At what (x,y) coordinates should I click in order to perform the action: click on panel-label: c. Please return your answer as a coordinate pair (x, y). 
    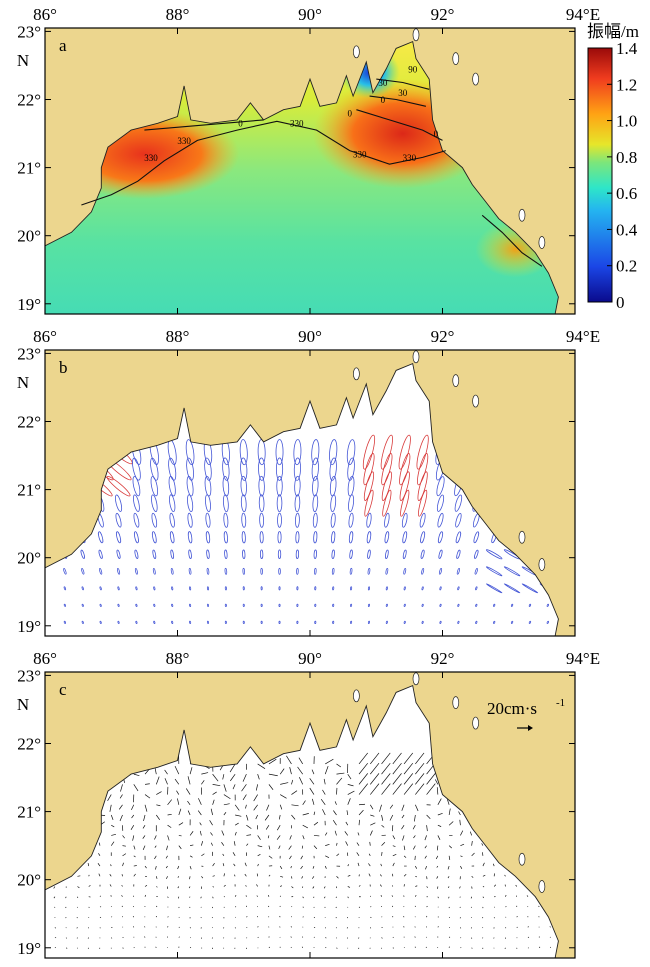
    Looking at the image, I should click on (63, 689).